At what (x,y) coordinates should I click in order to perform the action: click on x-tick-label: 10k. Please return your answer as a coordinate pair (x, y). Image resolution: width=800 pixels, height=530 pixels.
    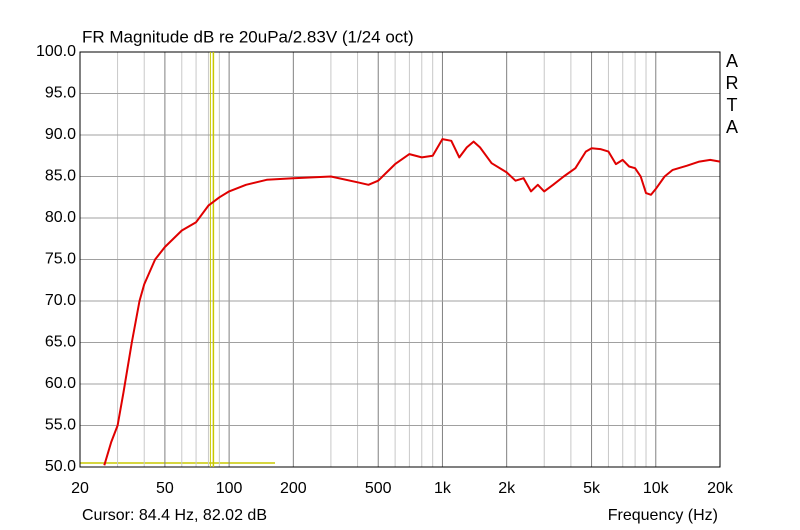
    Looking at the image, I should click on (656, 488).